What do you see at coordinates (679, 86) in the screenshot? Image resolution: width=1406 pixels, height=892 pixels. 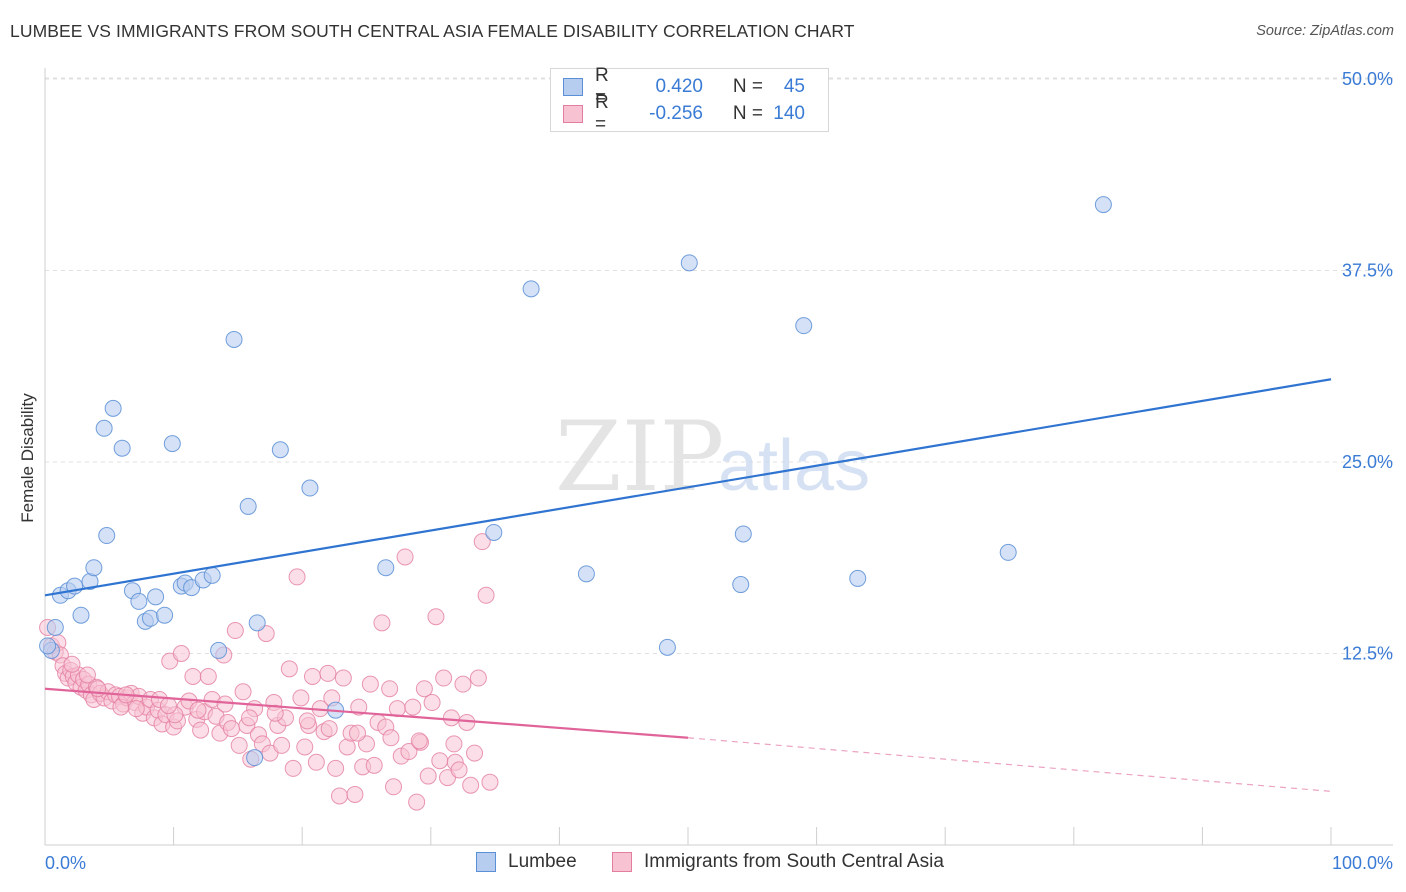 I see `stats-r-value: 0.420` at bounding box center [679, 86].